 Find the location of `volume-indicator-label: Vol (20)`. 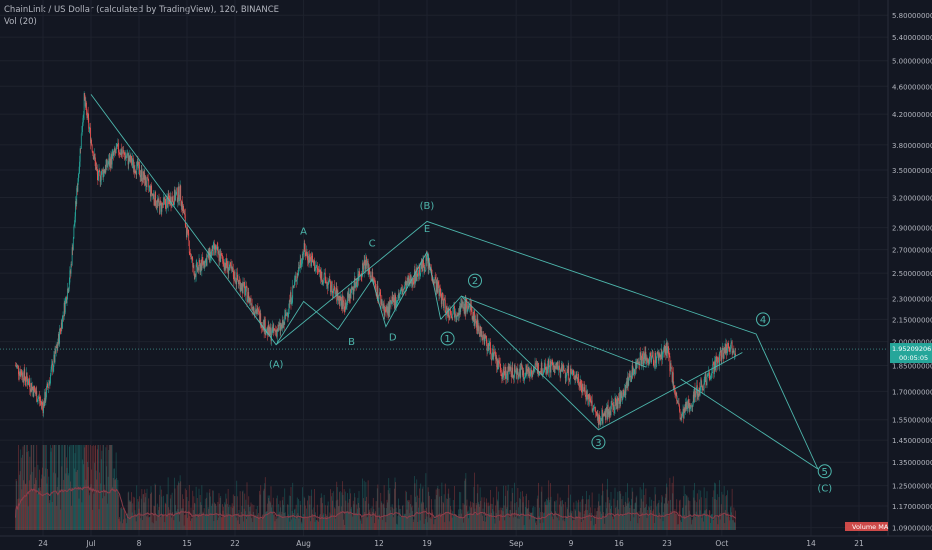

volume-indicator-label: Vol (20) is located at coordinates (20, 22).